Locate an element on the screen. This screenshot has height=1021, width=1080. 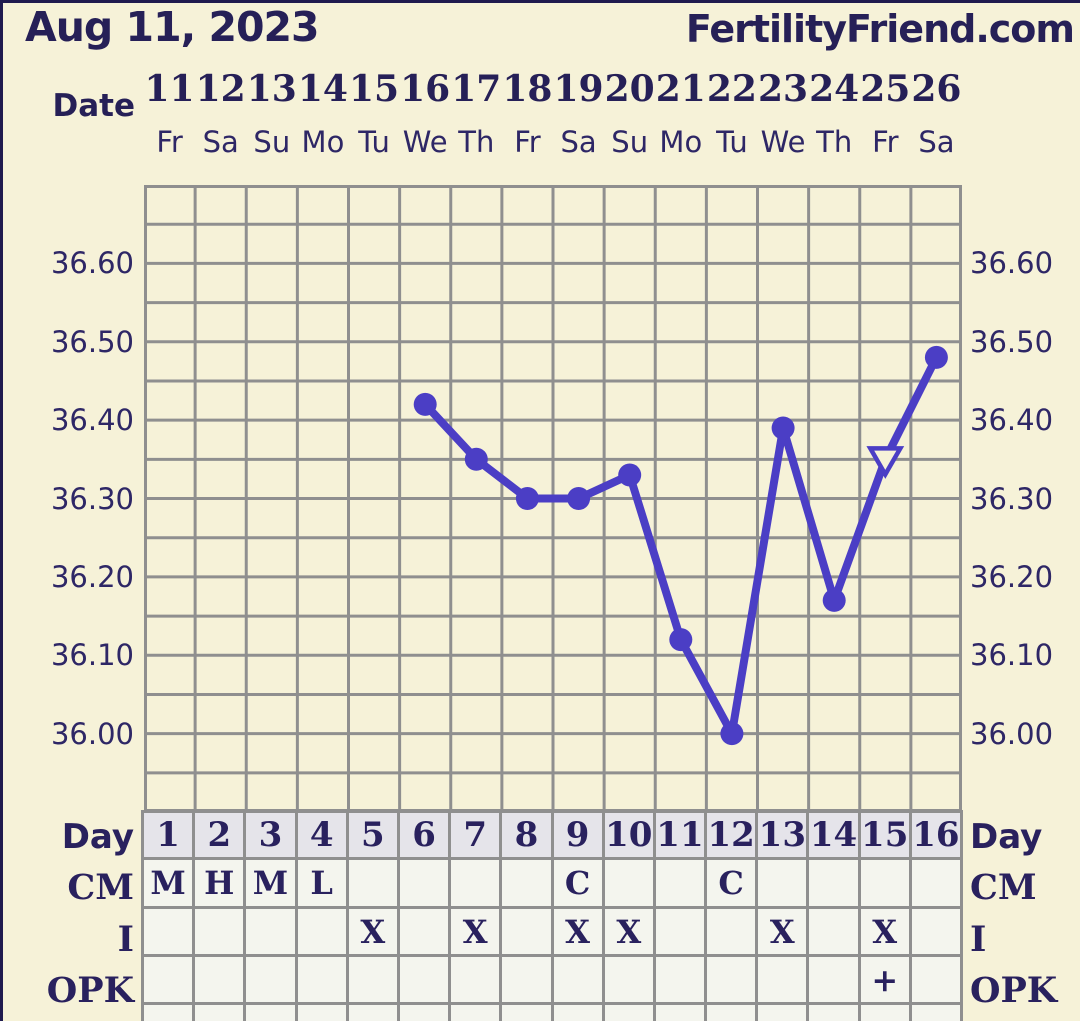
y-tick-left-36.00: 36.00 is located at coordinates (92, 733).